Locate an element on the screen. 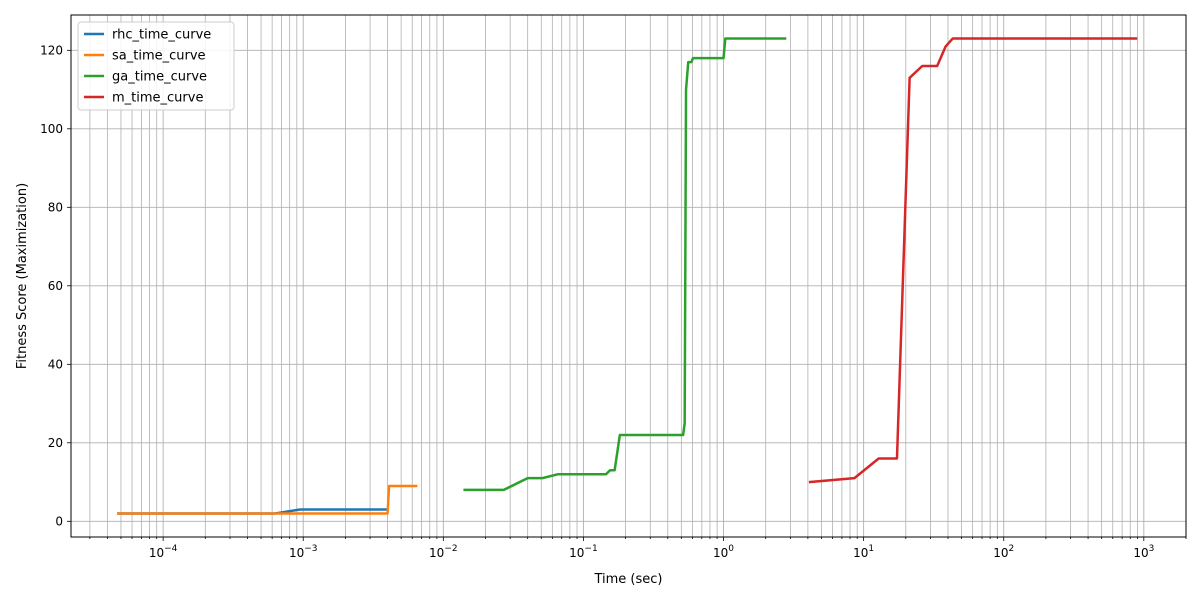 This screenshot has width=1200, height=600. y-tick-label: 80 is located at coordinates (55, 207).